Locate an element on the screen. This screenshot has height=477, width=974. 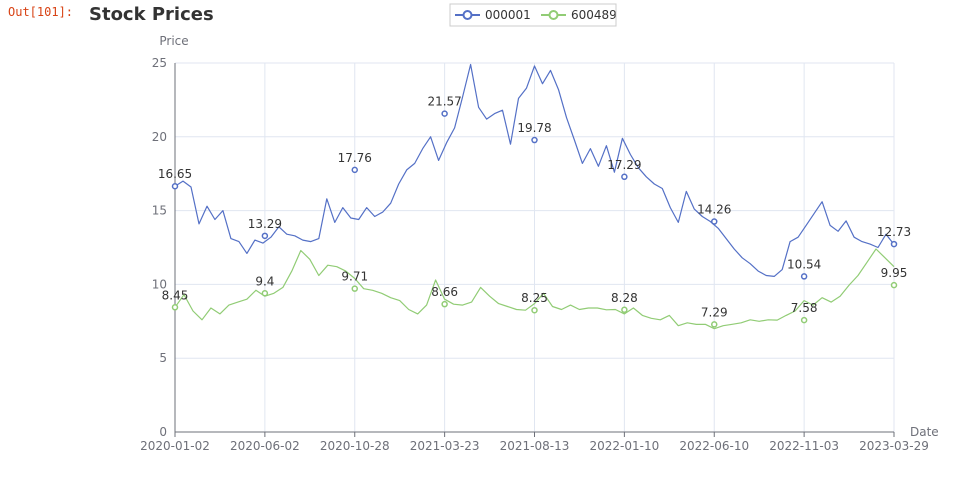
data-label: 12.73 is located at coordinates (894, 232).